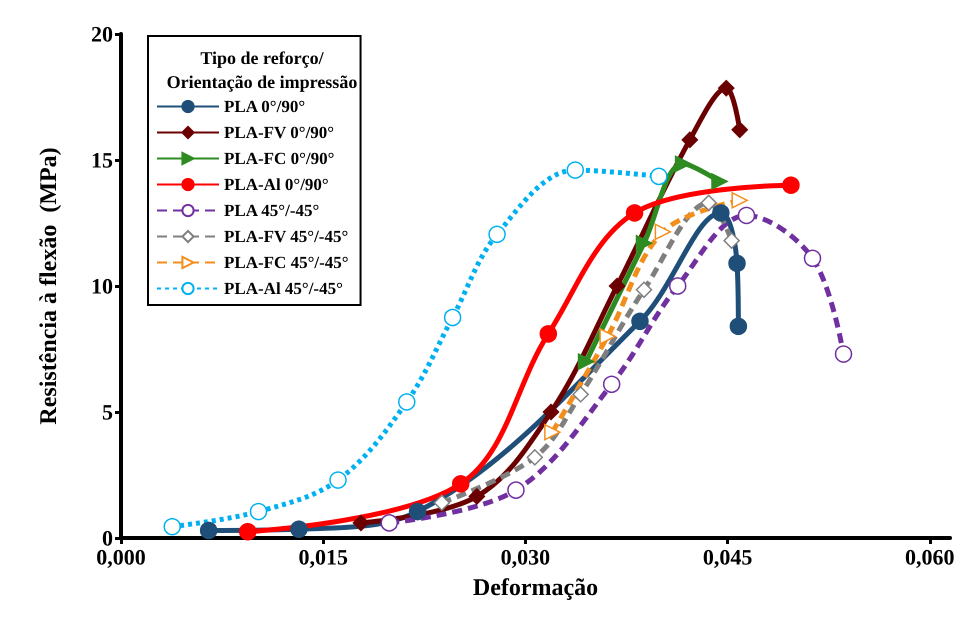 This screenshot has height=624, width=977. Describe the element at coordinates (286, 236) in the screenshot. I see `legend-label: PLA-FV 45°/-45°` at that location.